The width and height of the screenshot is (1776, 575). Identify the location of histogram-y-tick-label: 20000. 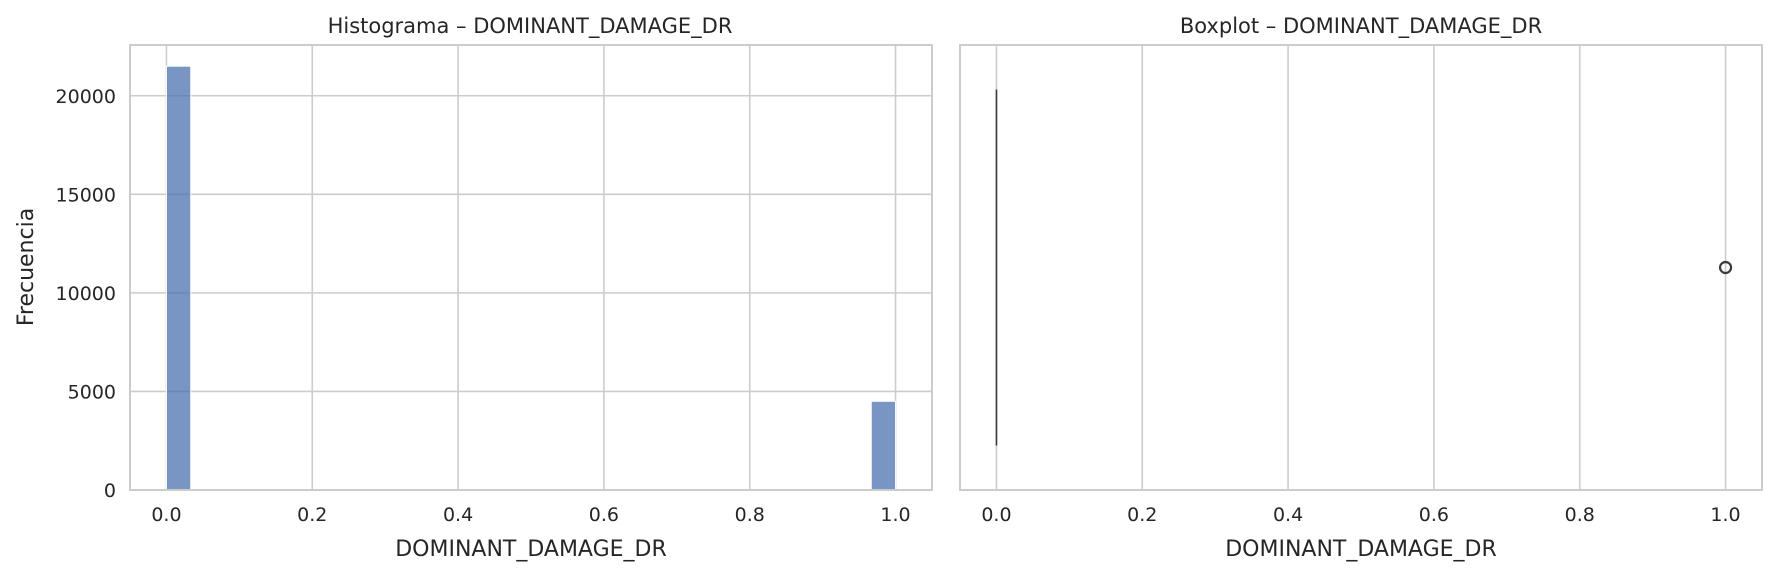
(86, 97).